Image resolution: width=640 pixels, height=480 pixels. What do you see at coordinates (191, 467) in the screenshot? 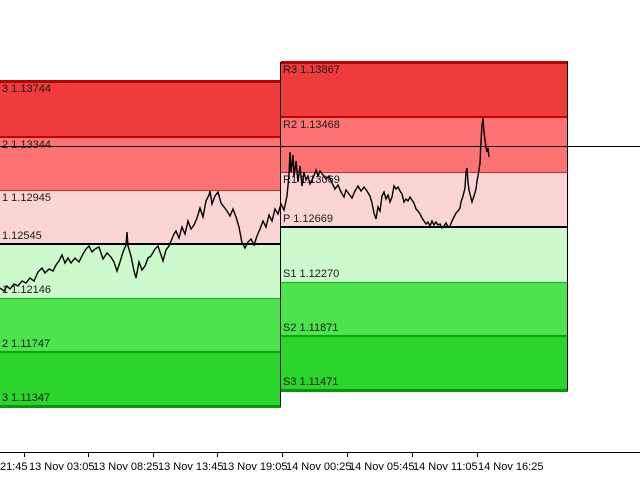
I see `time-axis-label: 13 Nov 13:45` at bounding box center [191, 467].